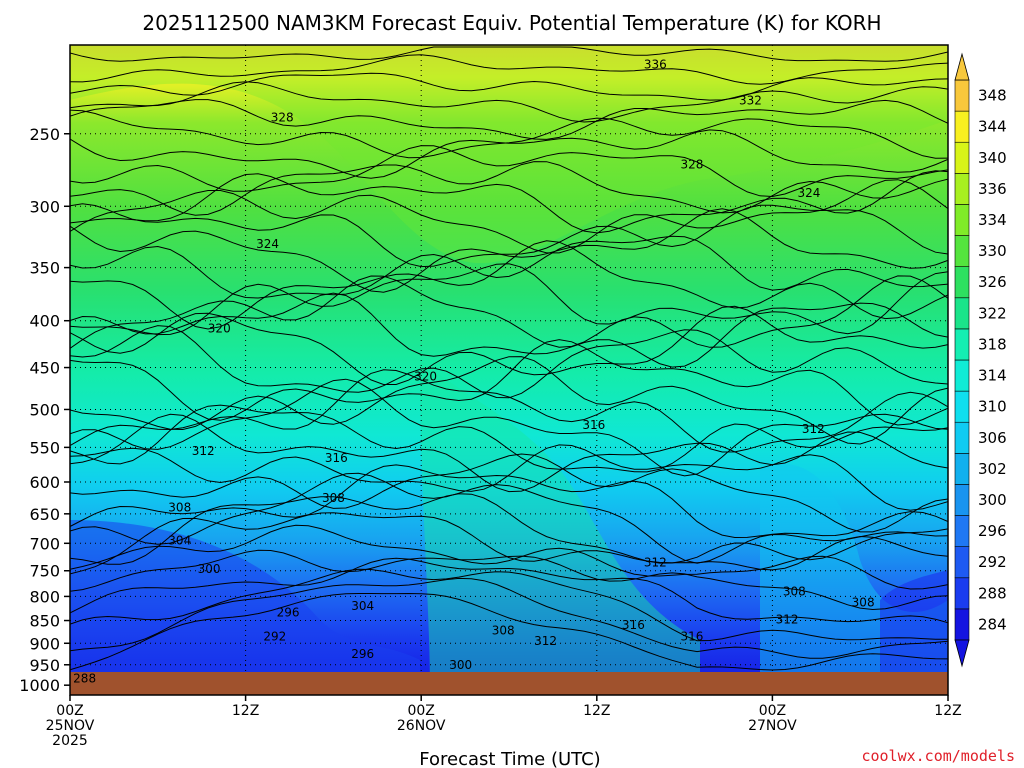  What do you see at coordinates (44, 543) in the screenshot?
I see `y-tick-label: 700` at bounding box center [44, 543].